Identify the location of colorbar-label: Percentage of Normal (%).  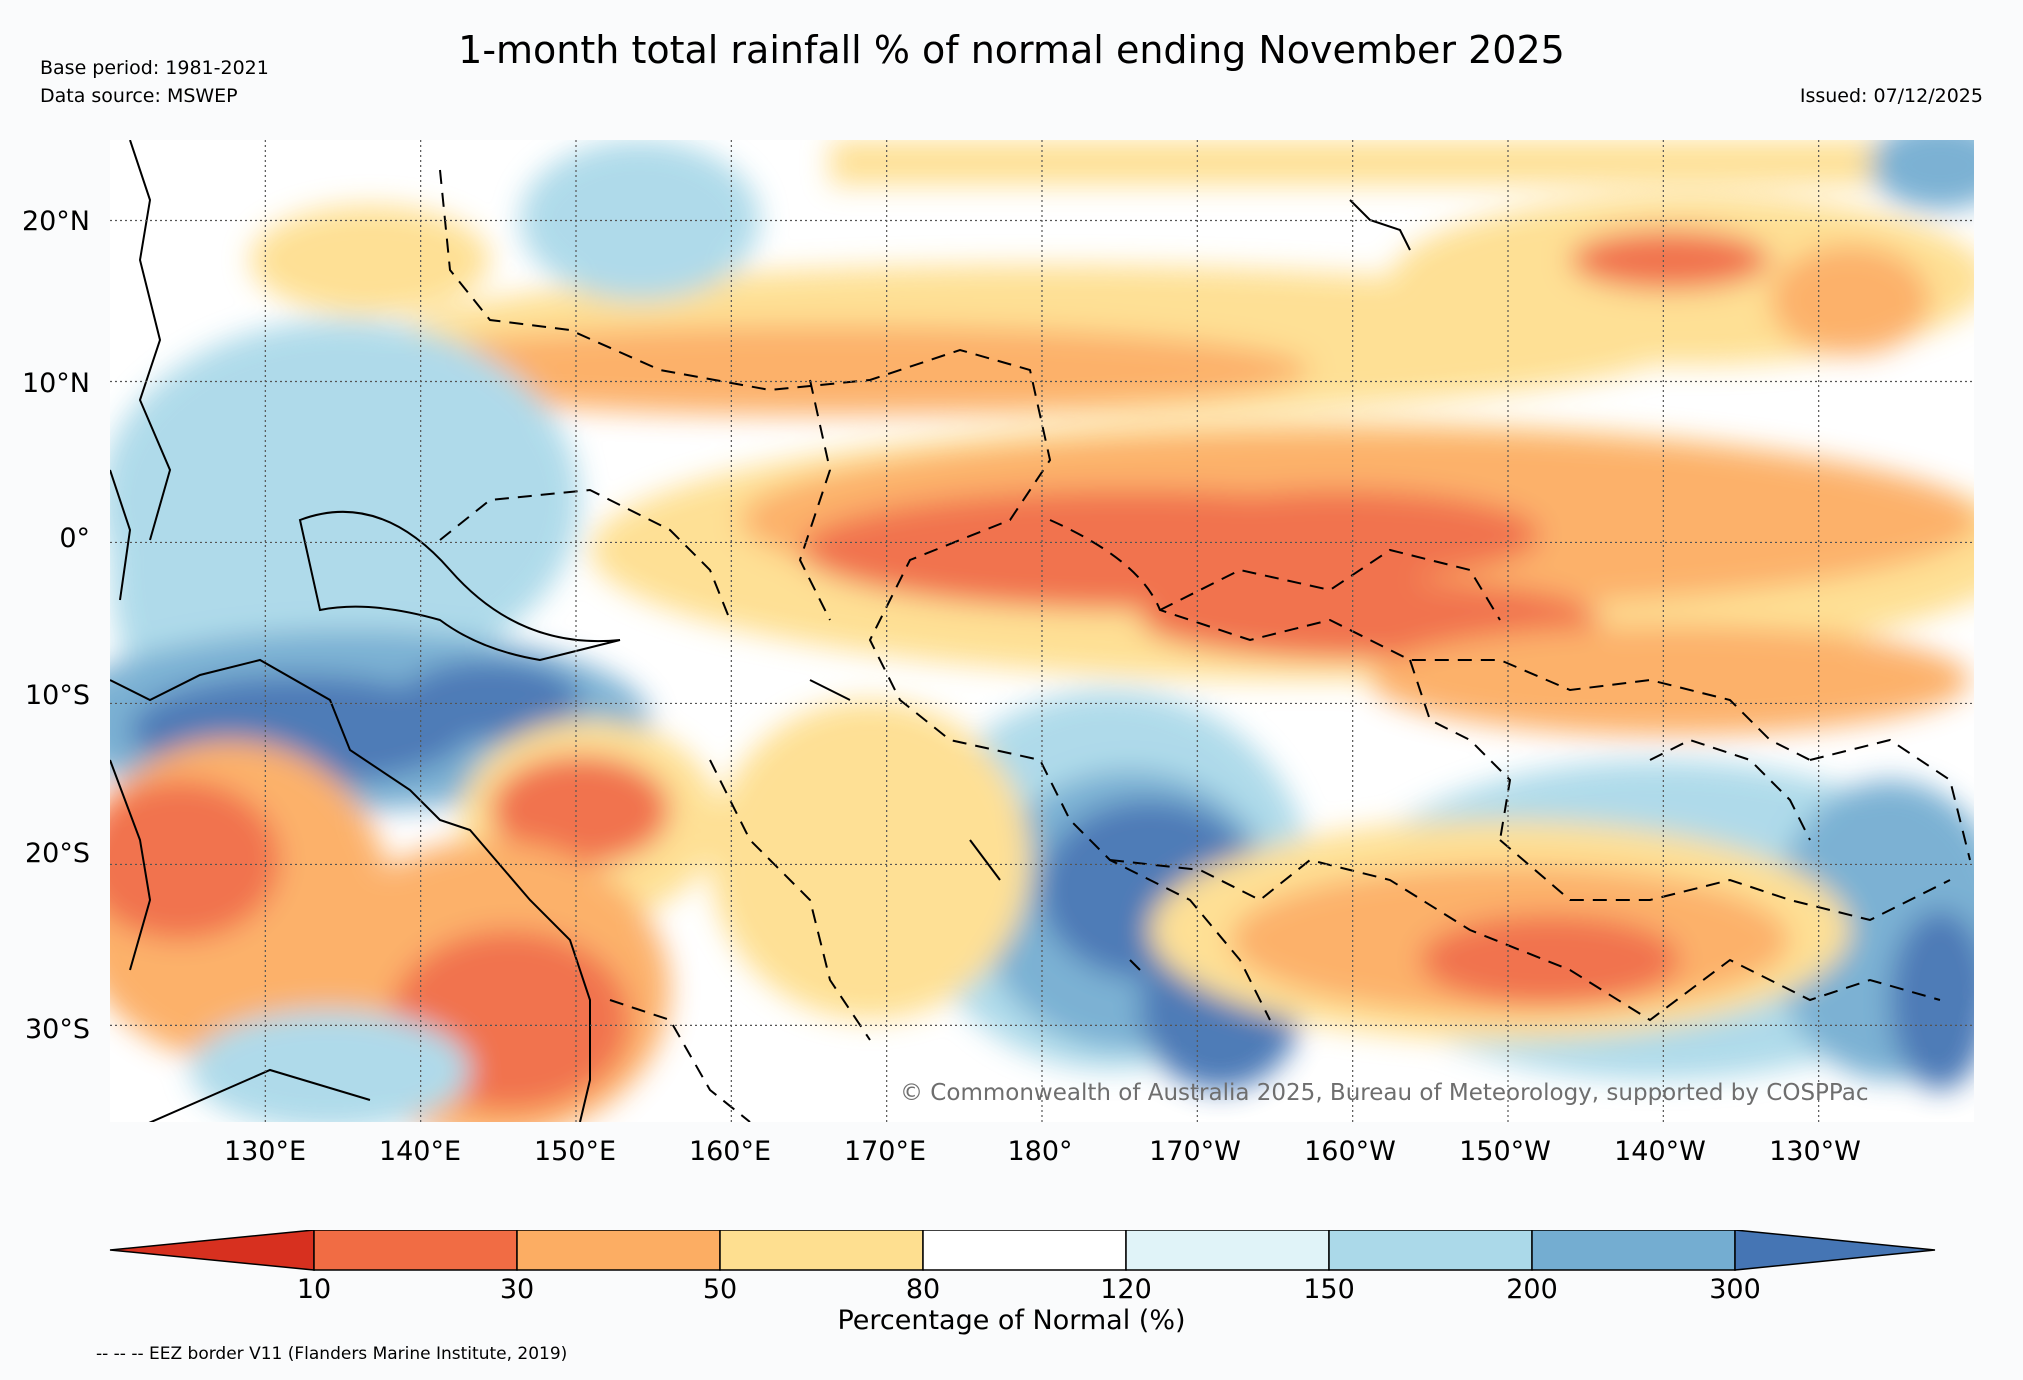
(1011, 1320).